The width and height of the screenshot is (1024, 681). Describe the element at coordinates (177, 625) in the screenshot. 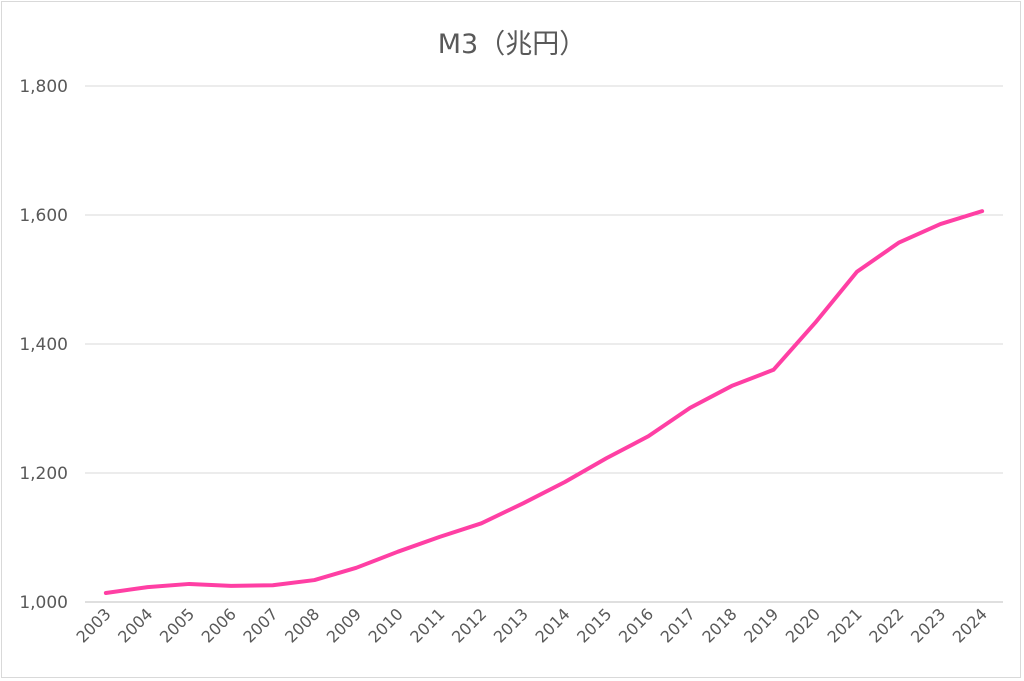

I see `x-tick-label: 2005` at that location.